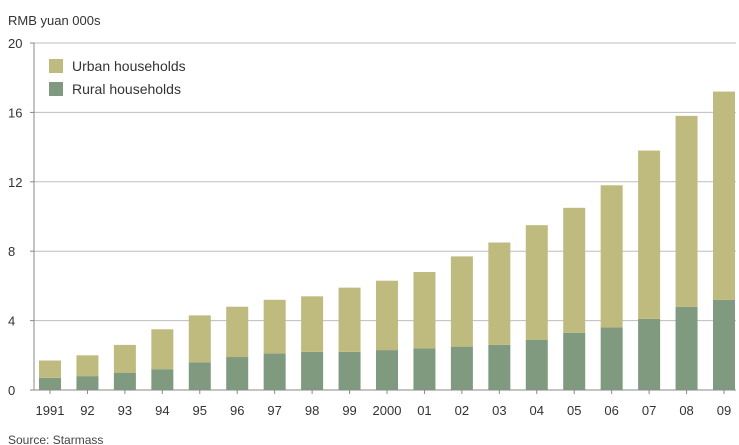 Image resolution: width=739 pixels, height=445 pixels. Describe the element at coordinates (129, 66) in the screenshot. I see `legend-label-urban: Urban households` at that location.